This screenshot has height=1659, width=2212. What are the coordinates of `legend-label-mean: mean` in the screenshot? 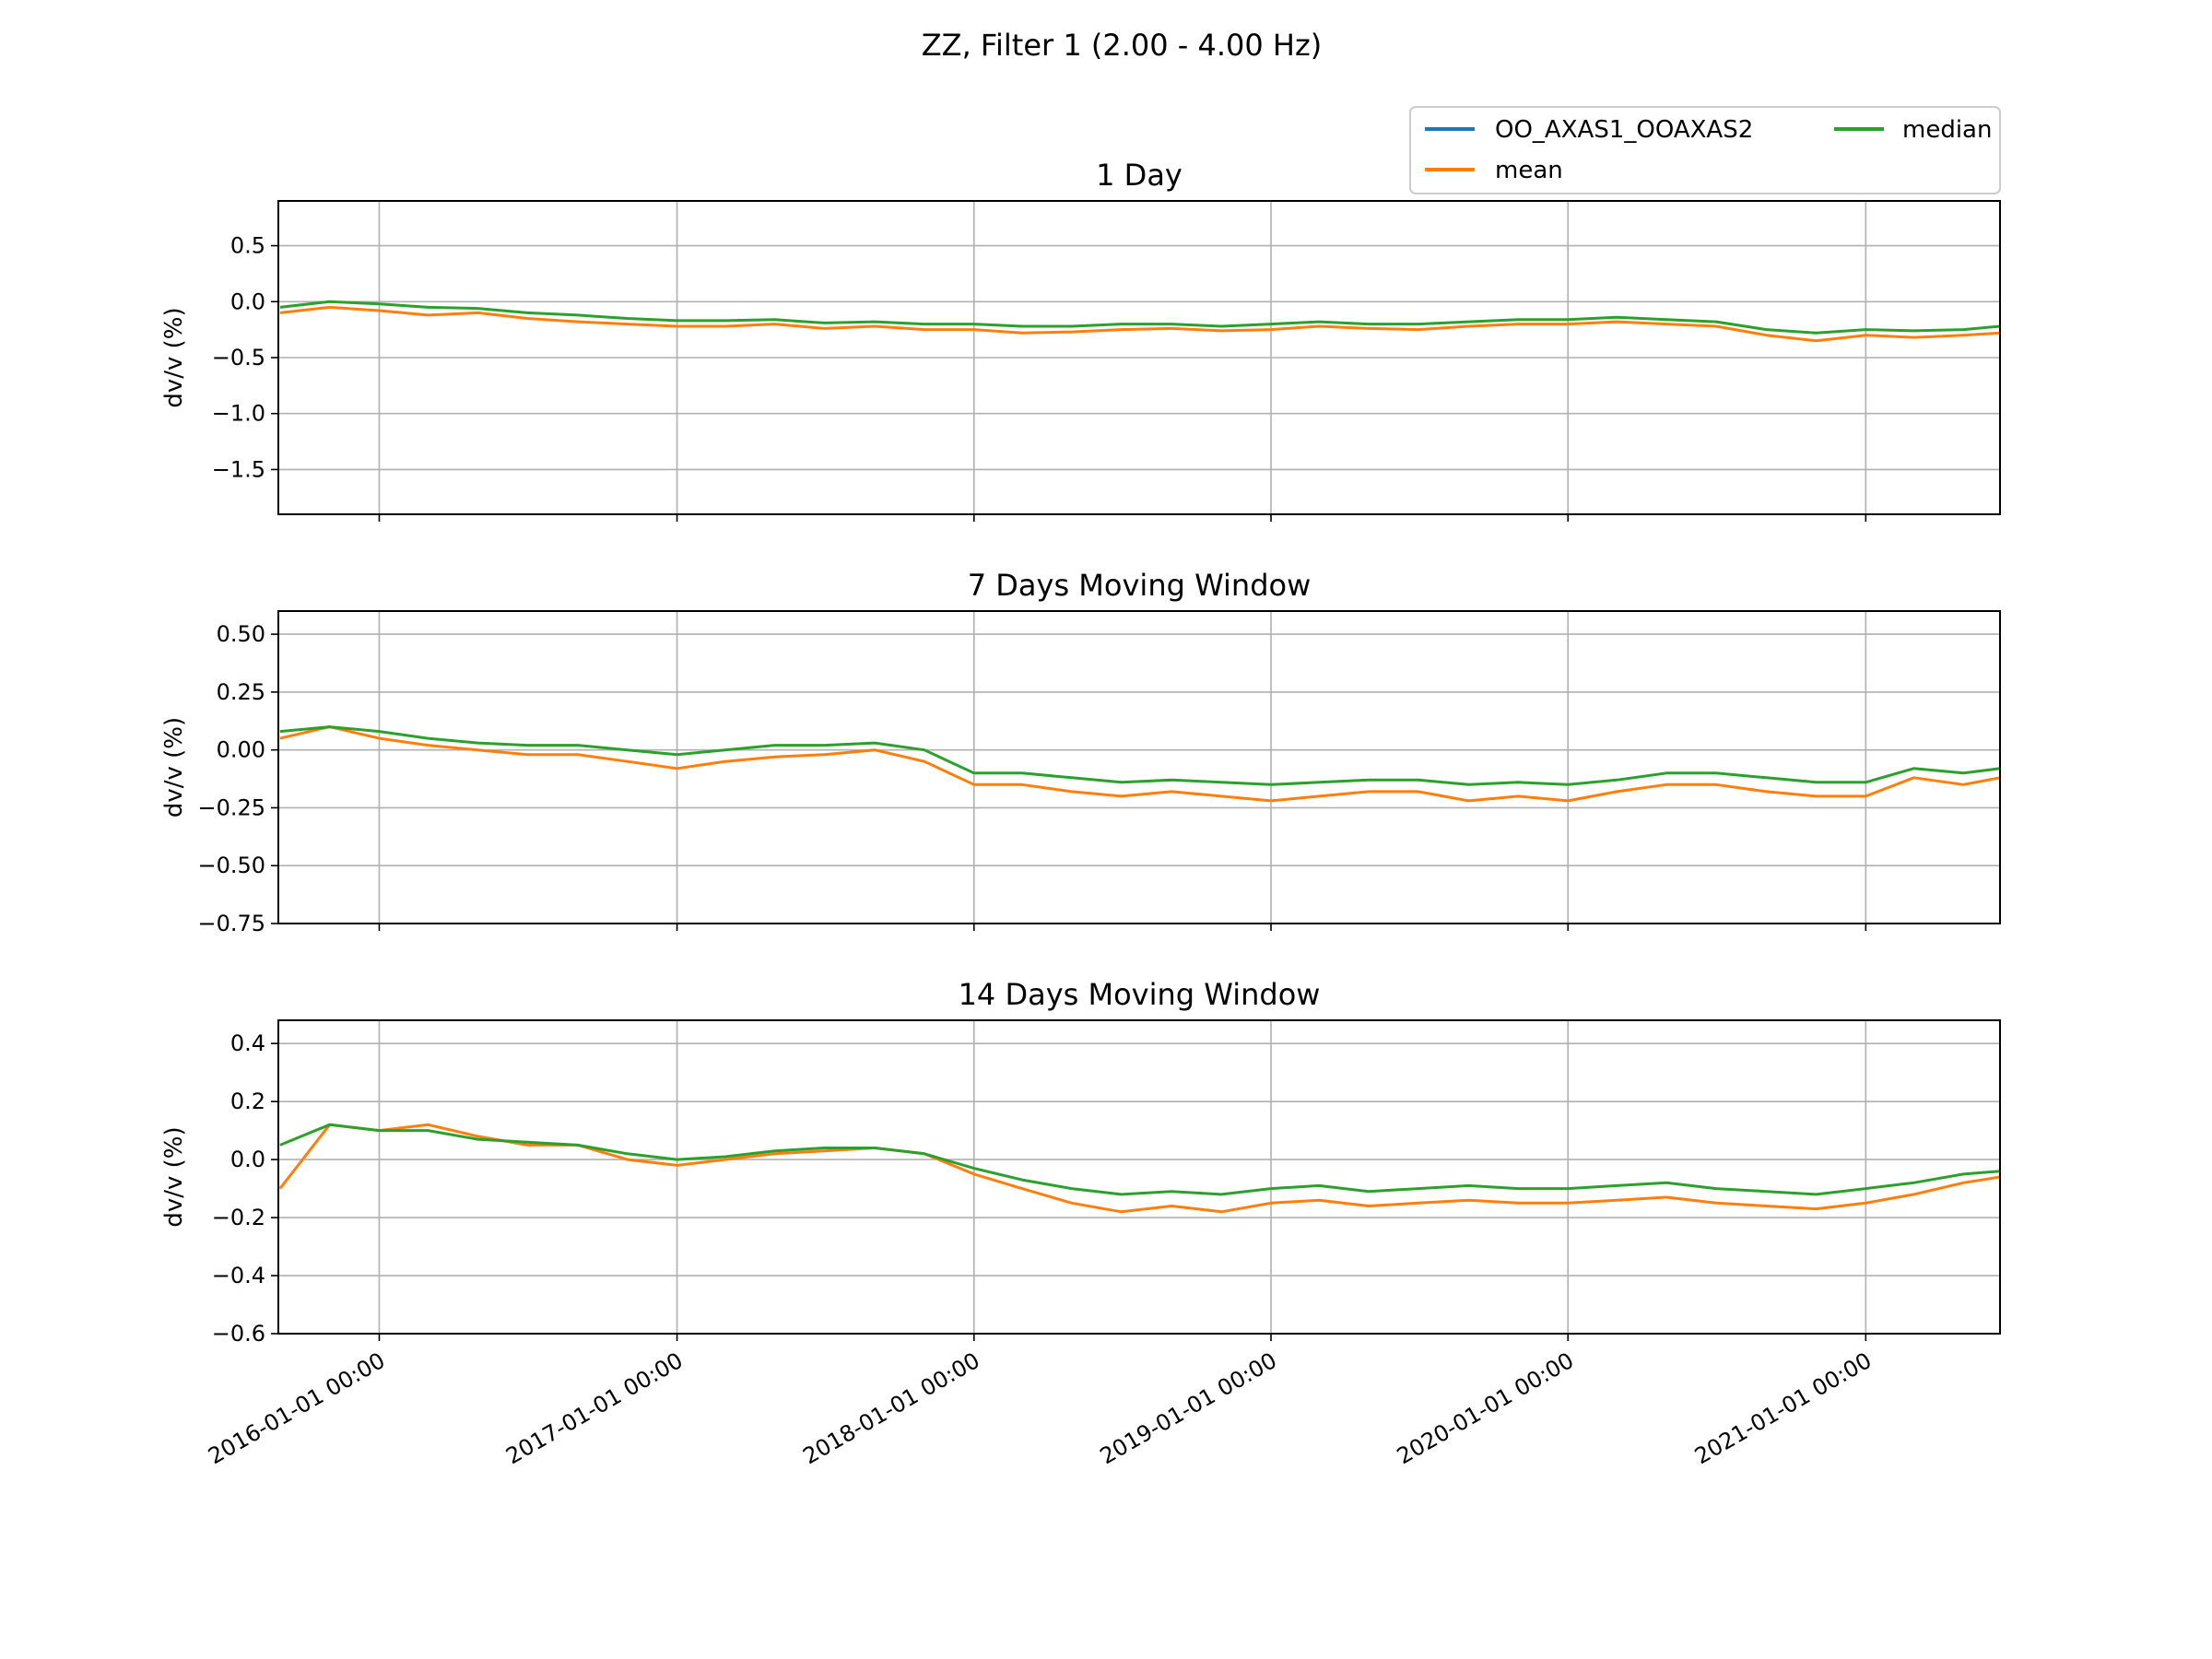 It's located at (1529, 170).